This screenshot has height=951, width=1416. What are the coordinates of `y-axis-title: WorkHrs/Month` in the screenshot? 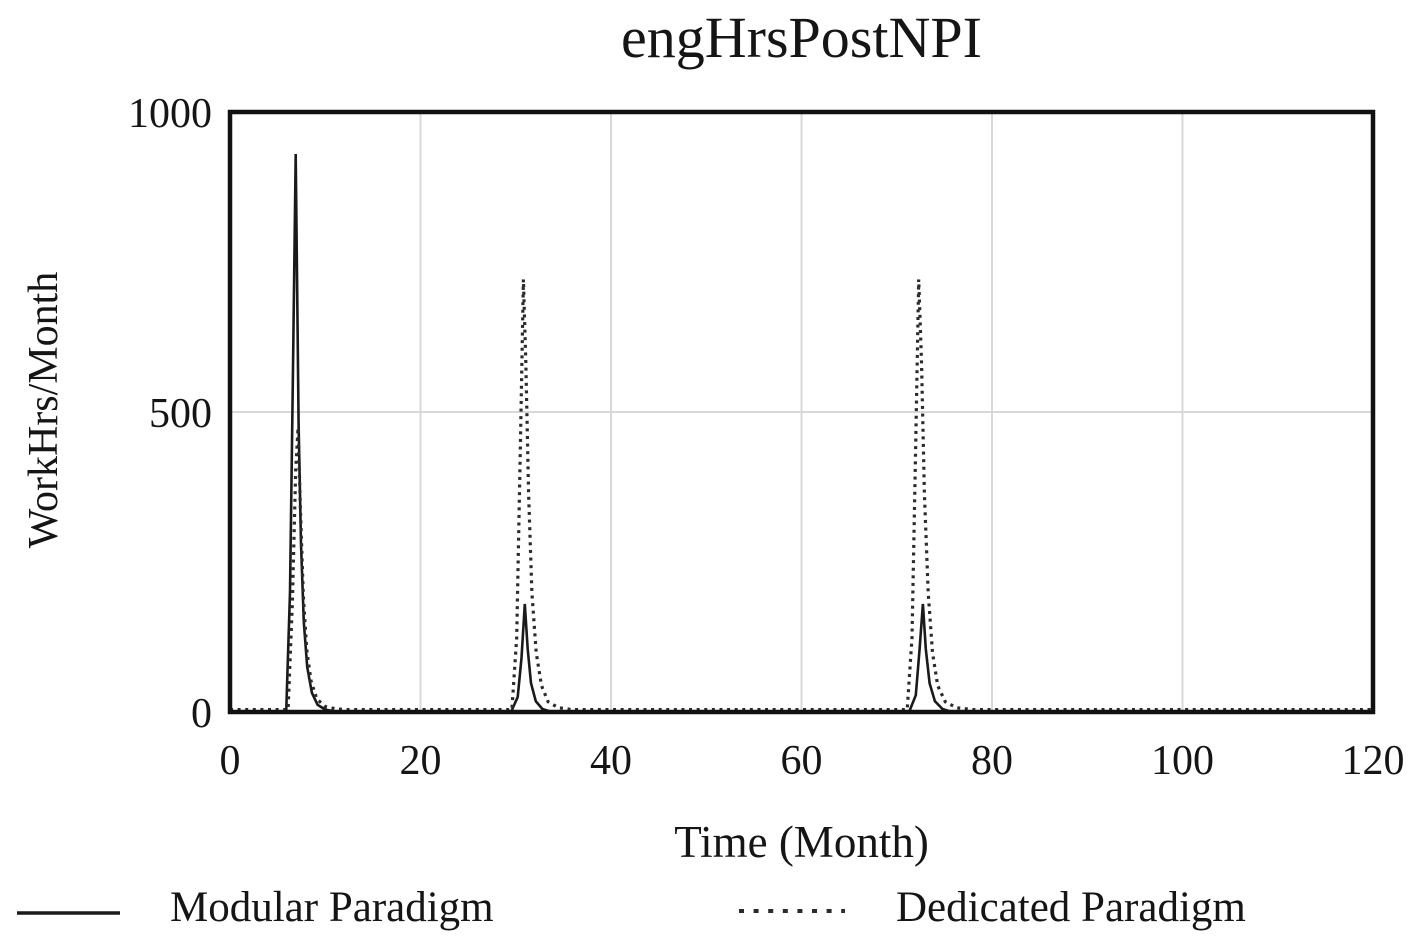 It's located at (44, 410).